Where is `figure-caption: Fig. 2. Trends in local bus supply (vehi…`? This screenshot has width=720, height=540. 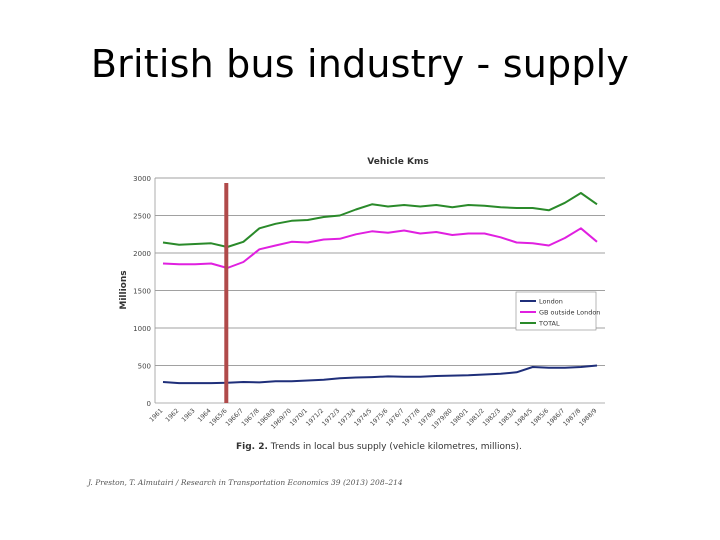
figure-caption: Fig. 2. Trends in local bus supply (vehi… is located at coordinates (379, 447).